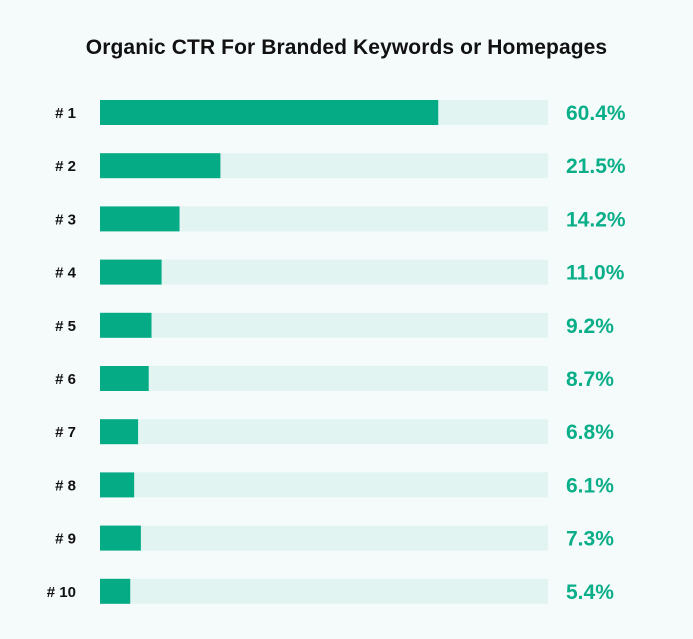 The image size is (693, 639). Describe the element at coordinates (65, 219) in the screenshot. I see `rank-label-3: # 3` at that location.